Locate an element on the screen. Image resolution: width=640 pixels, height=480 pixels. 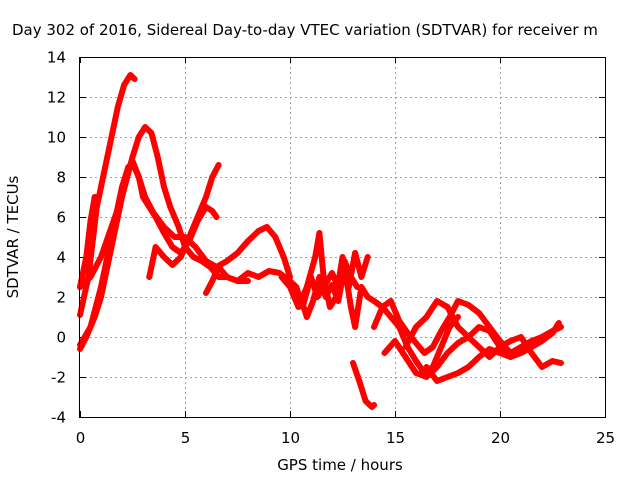
series-track-m is located at coordinates (483, 334).